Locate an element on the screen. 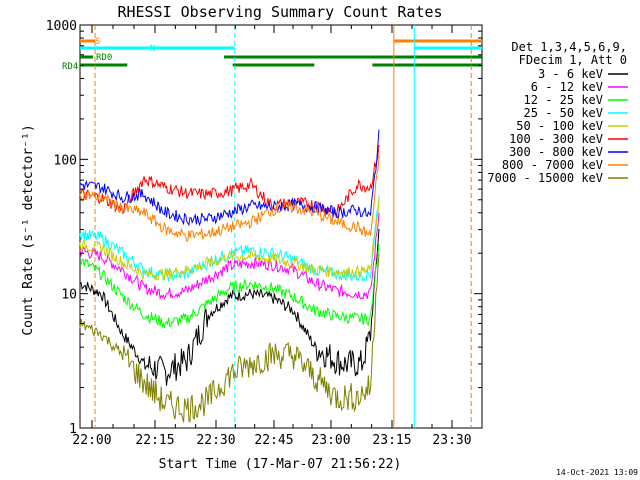 This screenshot has width=640, height=480. legend-label: 6 - 12 keV is located at coordinates (567, 87).